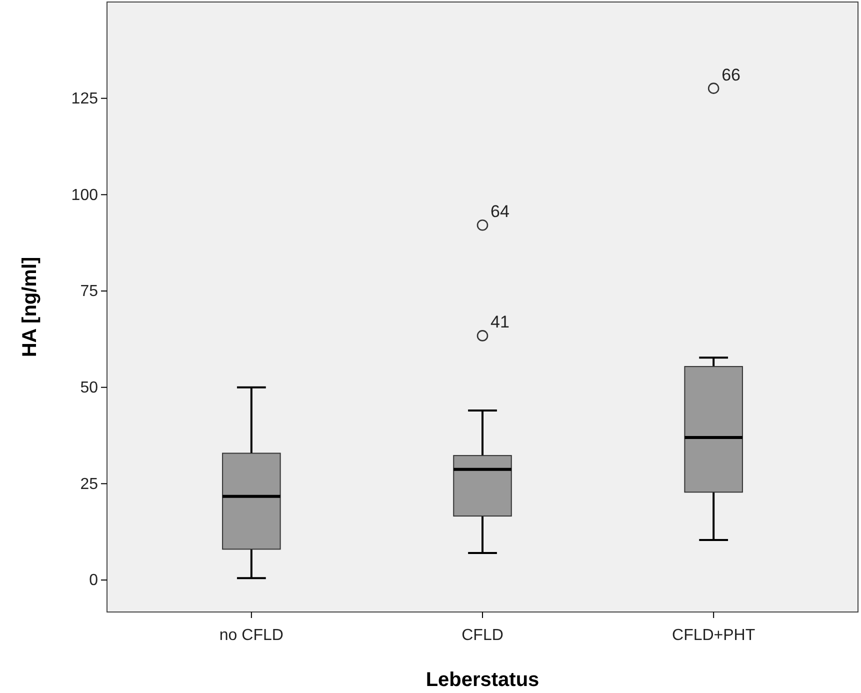 The width and height of the screenshot is (861, 693). Describe the element at coordinates (84, 99) in the screenshot. I see `y-tick-label: 125` at that location.